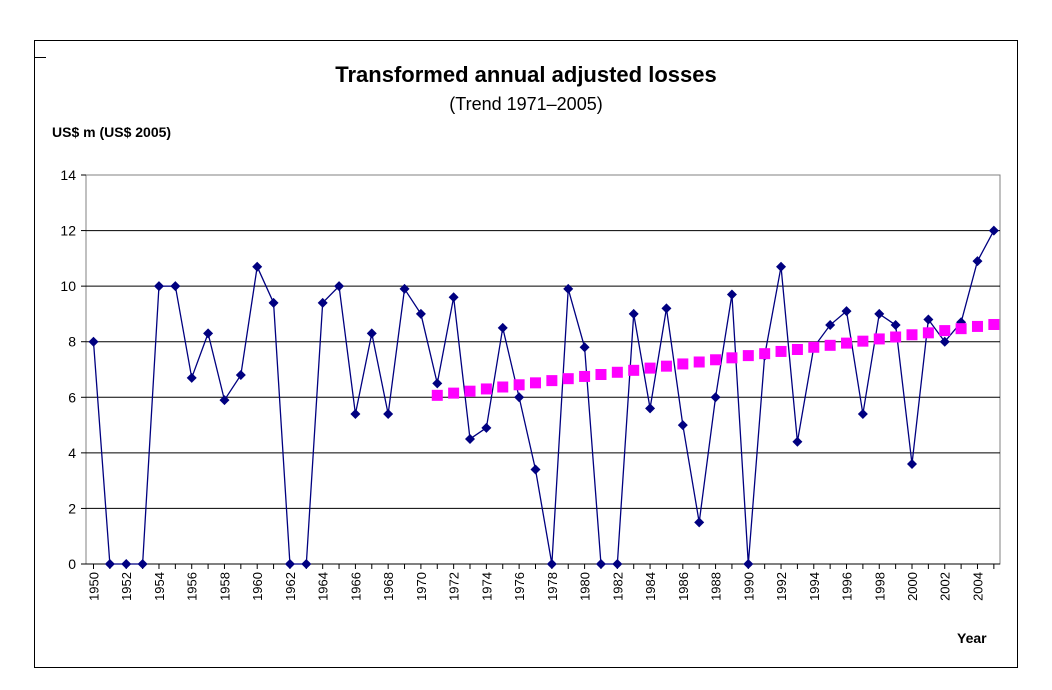 The width and height of the screenshot is (1052, 690). I want to click on x-tick-label: 1972, so click(454, 586).